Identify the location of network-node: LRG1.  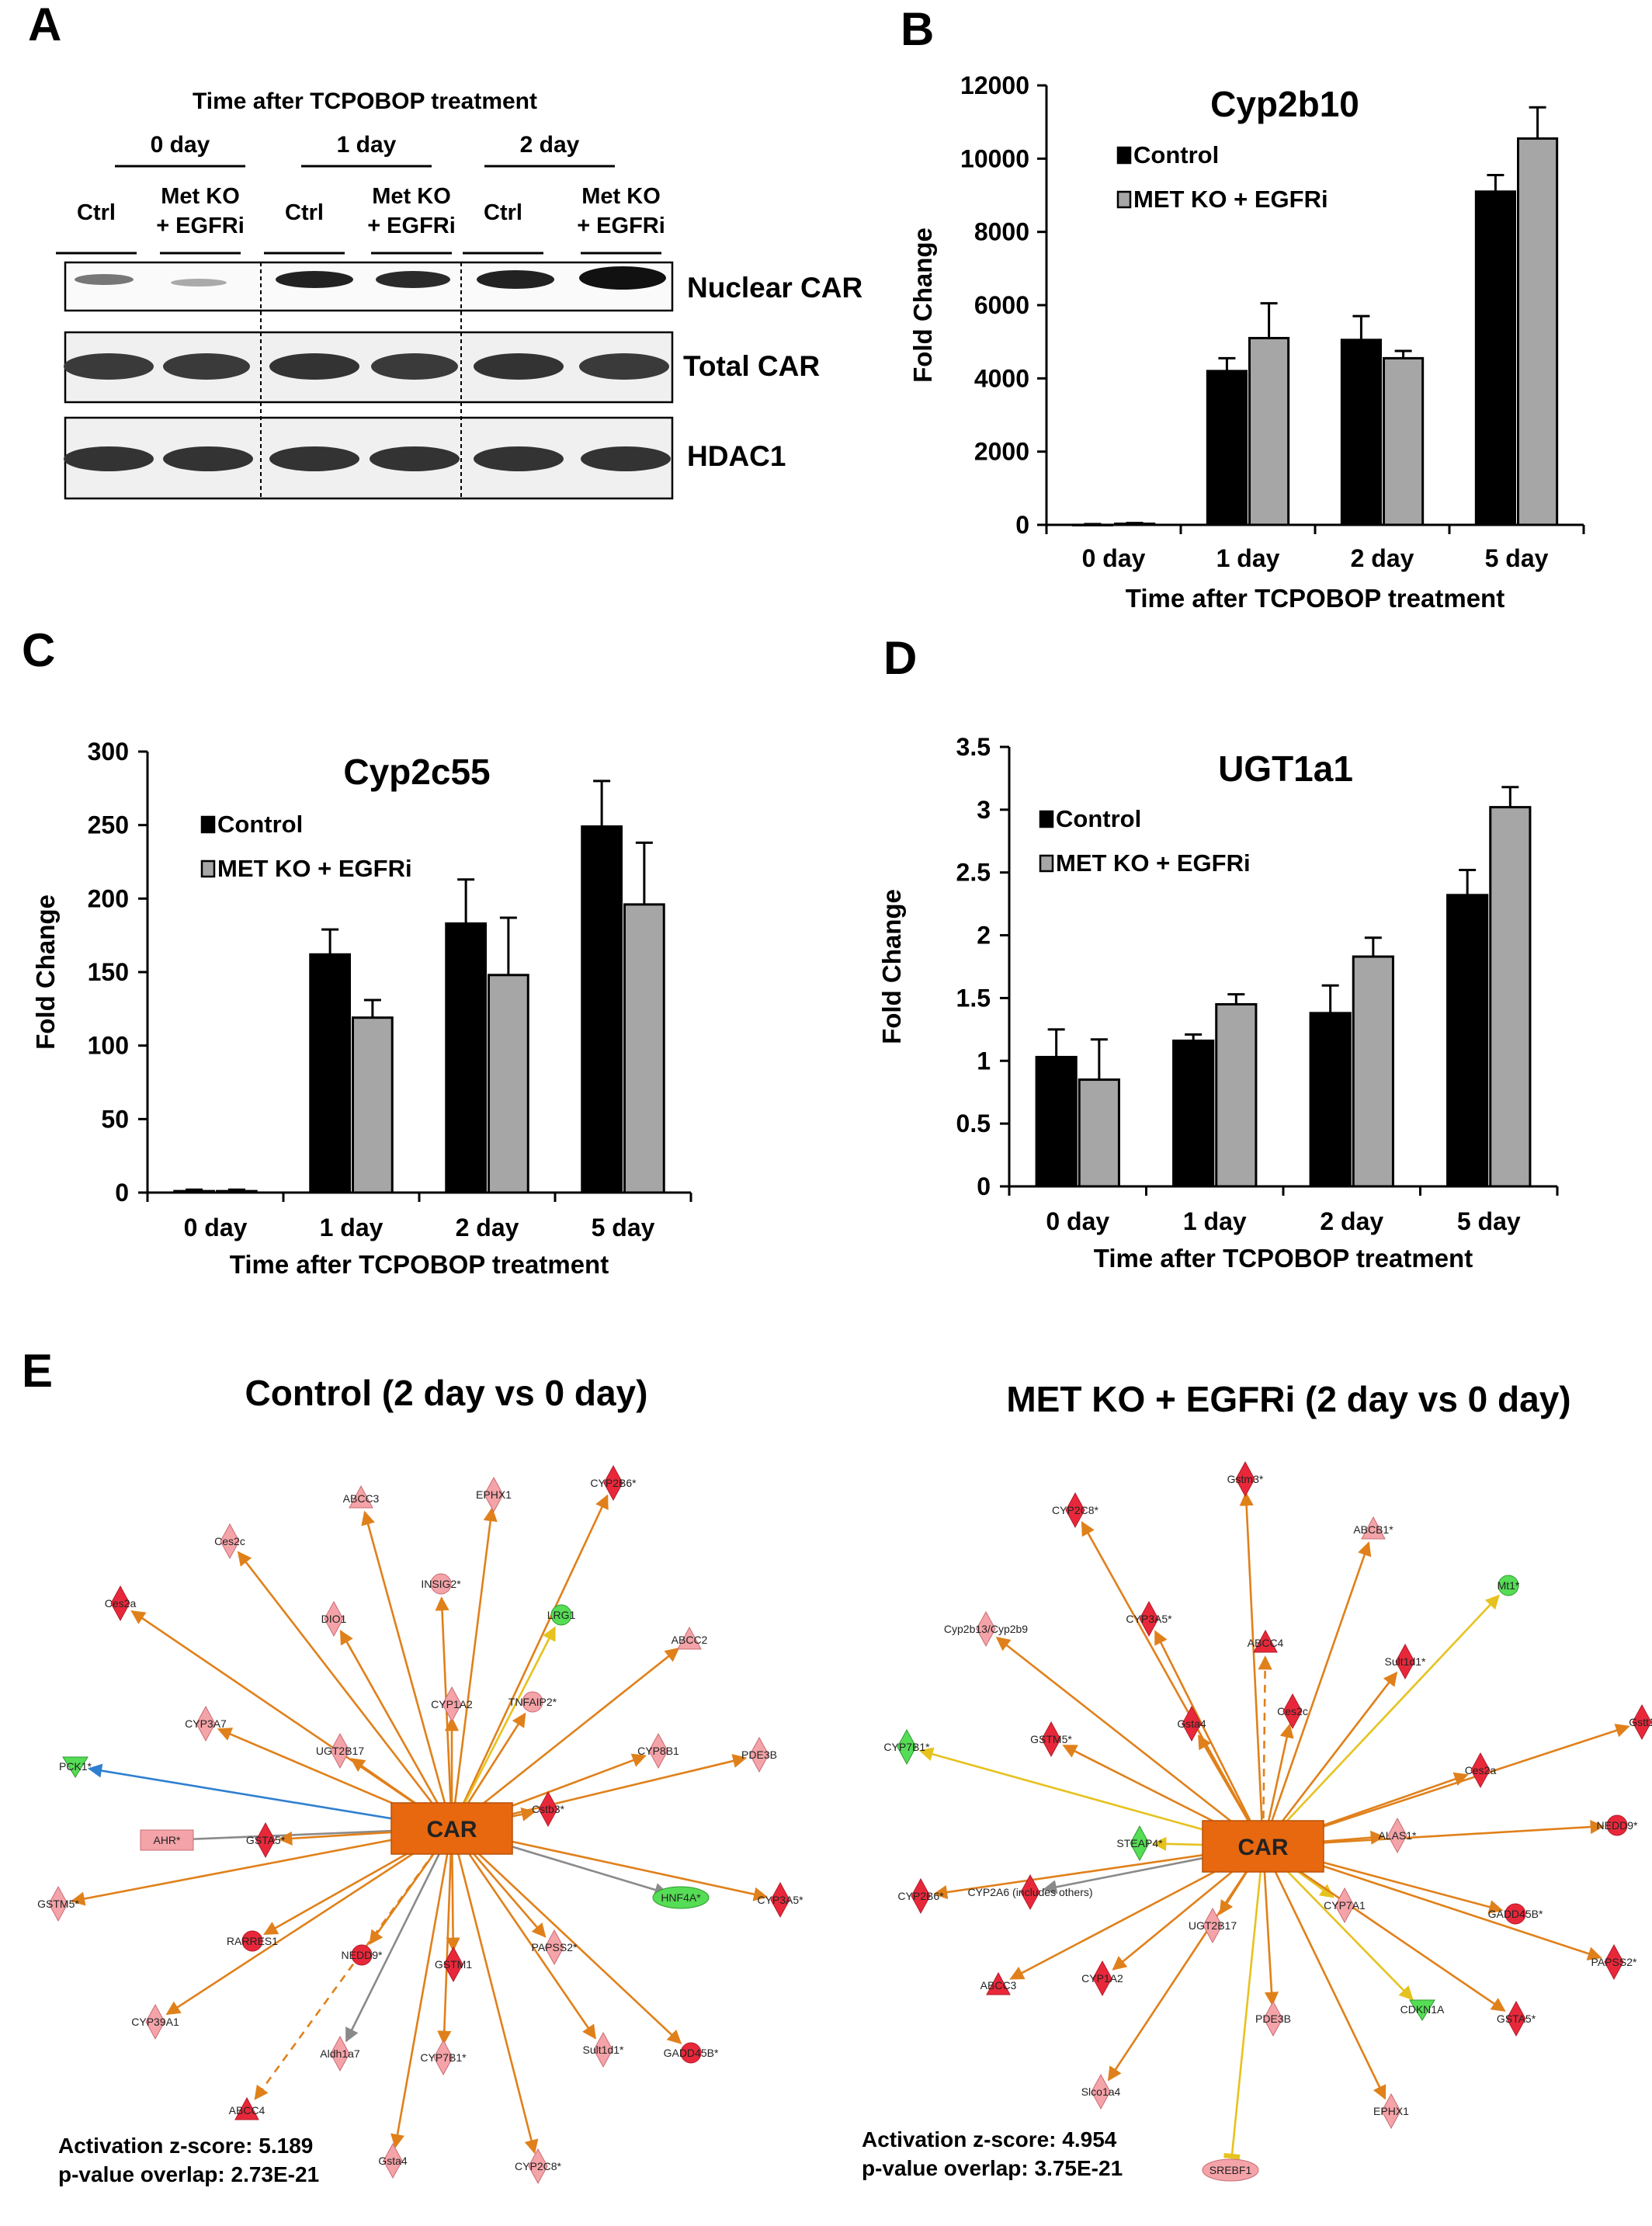
(561, 1615).